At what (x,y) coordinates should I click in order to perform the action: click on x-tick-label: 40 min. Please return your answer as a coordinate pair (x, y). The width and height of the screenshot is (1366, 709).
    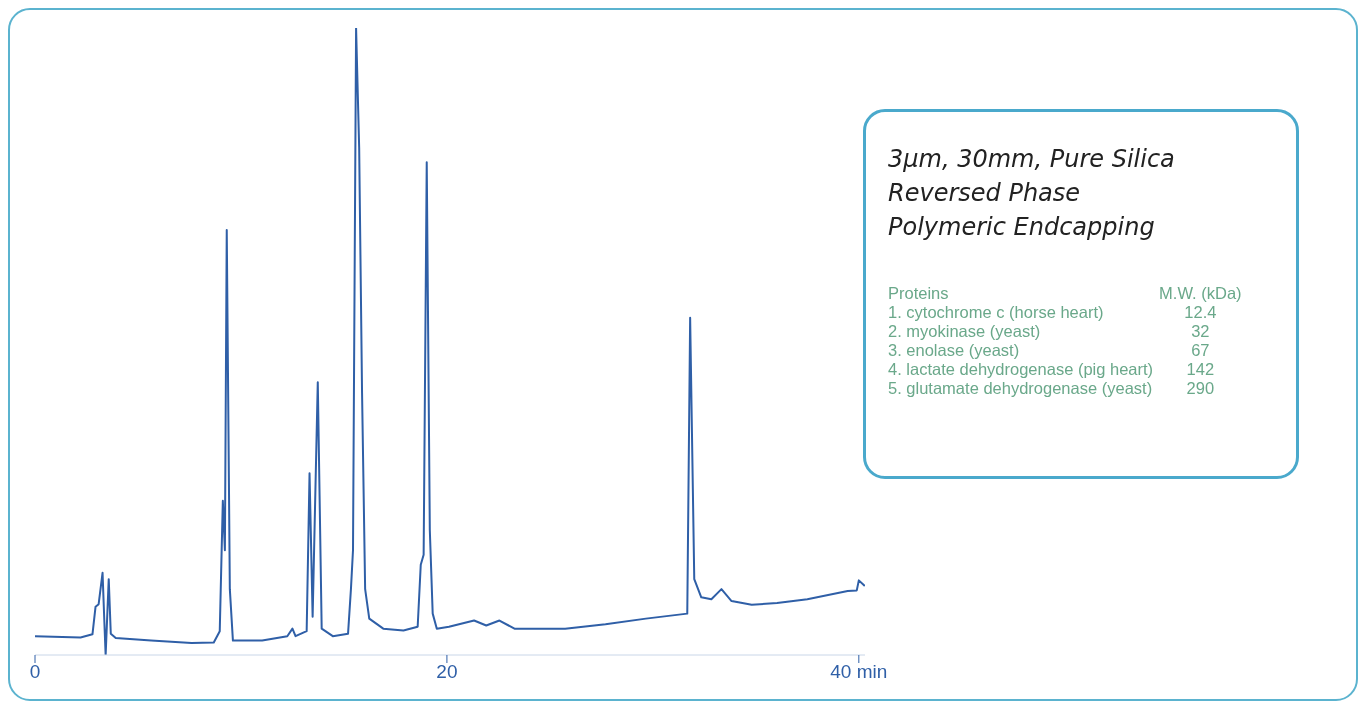
    Looking at the image, I should click on (859, 672).